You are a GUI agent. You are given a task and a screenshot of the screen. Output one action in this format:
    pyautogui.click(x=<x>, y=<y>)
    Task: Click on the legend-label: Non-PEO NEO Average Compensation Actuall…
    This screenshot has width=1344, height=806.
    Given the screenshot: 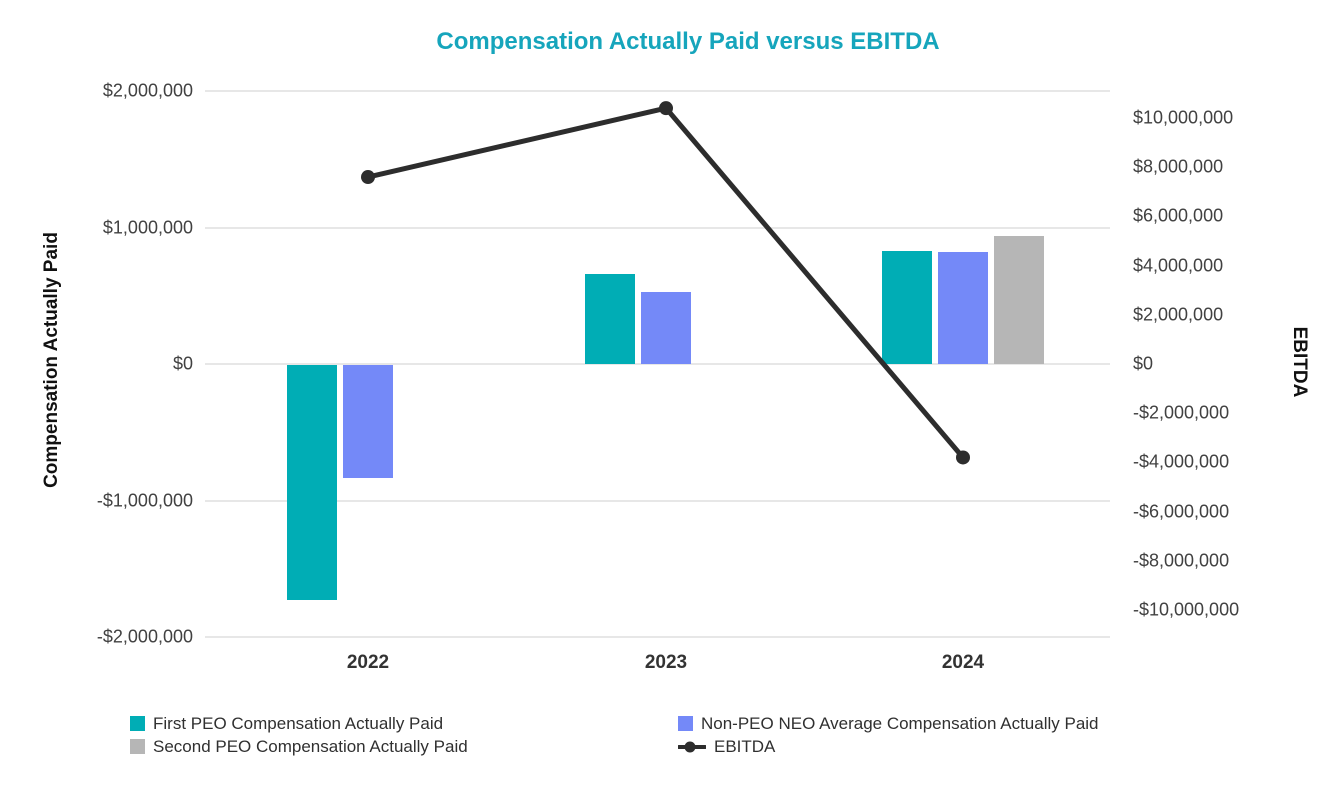 What is the action you would take?
    pyautogui.click(x=900, y=723)
    